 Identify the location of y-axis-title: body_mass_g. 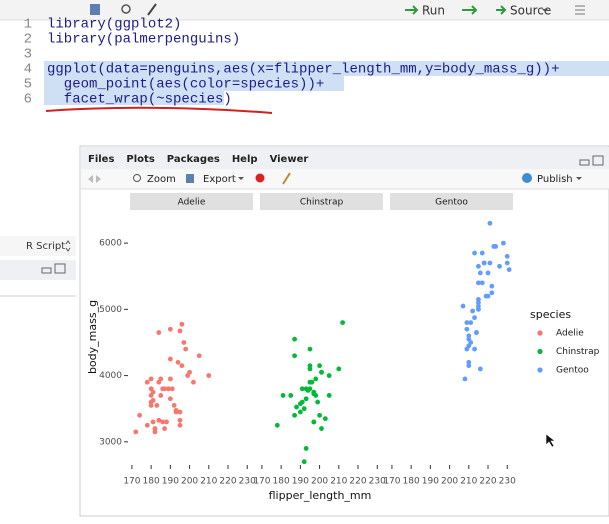
(92, 337).